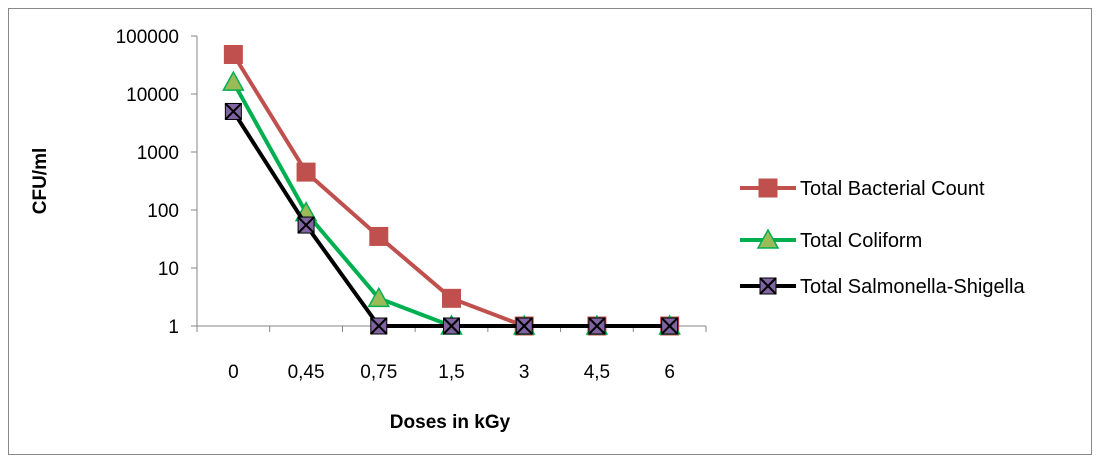 The height and width of the screenshot is (465, 1102). Describe the element at coordinates (168, 269) in the screenshot. I see `y-tick-label: 10` at that location.